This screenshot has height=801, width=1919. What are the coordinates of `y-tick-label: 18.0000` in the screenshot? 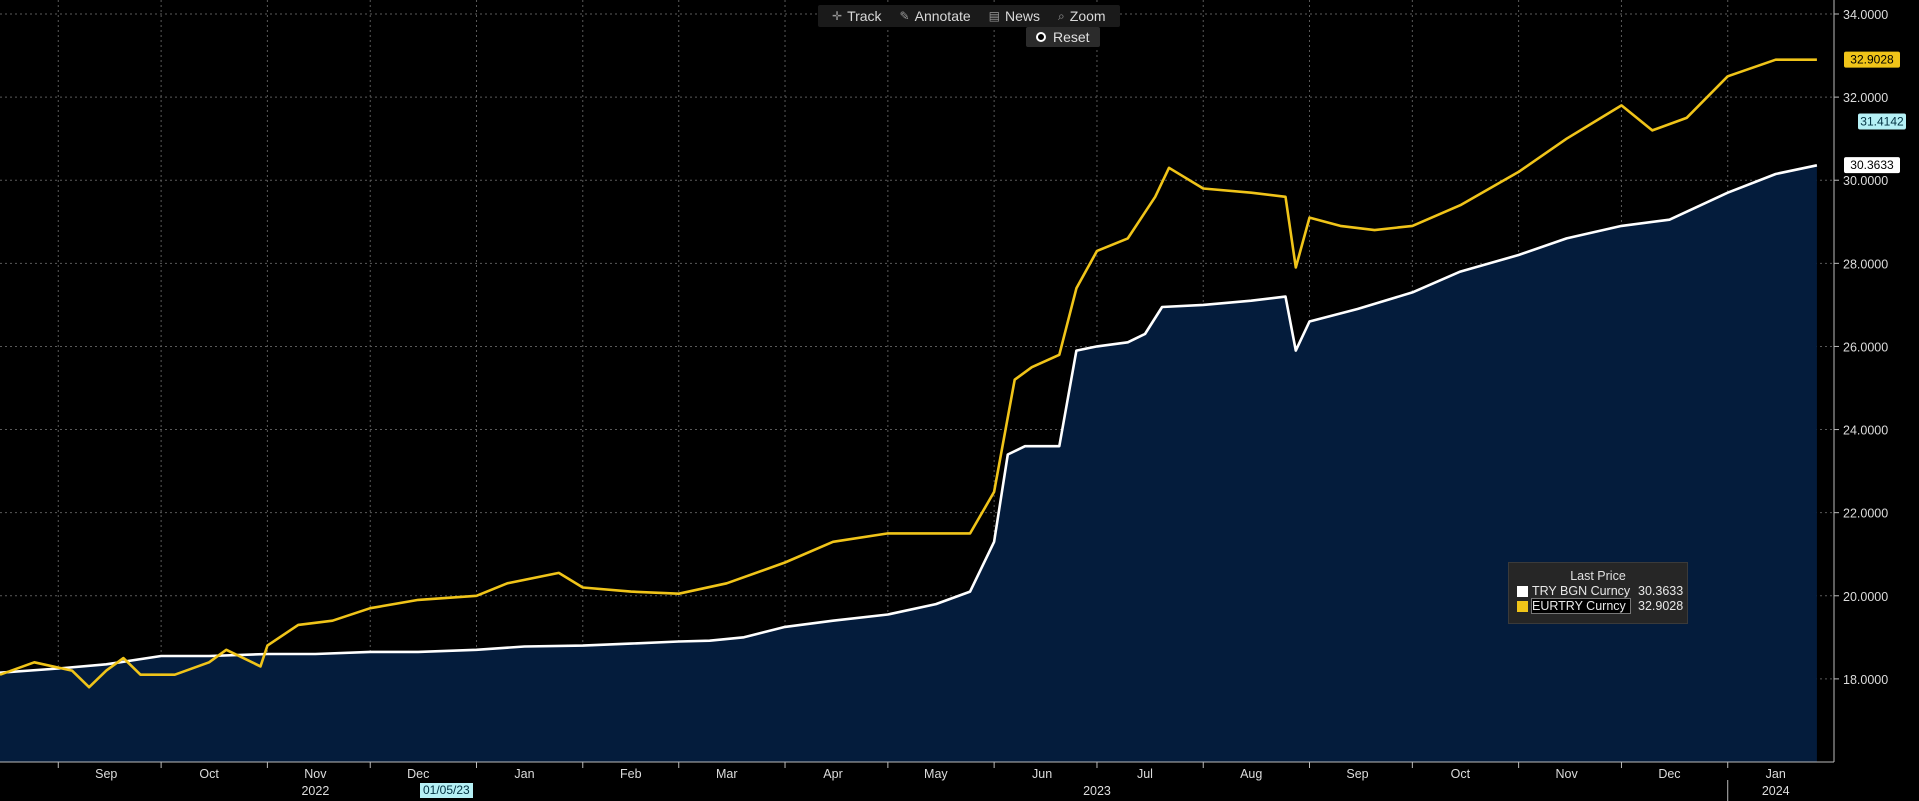 It's located at (1865, 680).